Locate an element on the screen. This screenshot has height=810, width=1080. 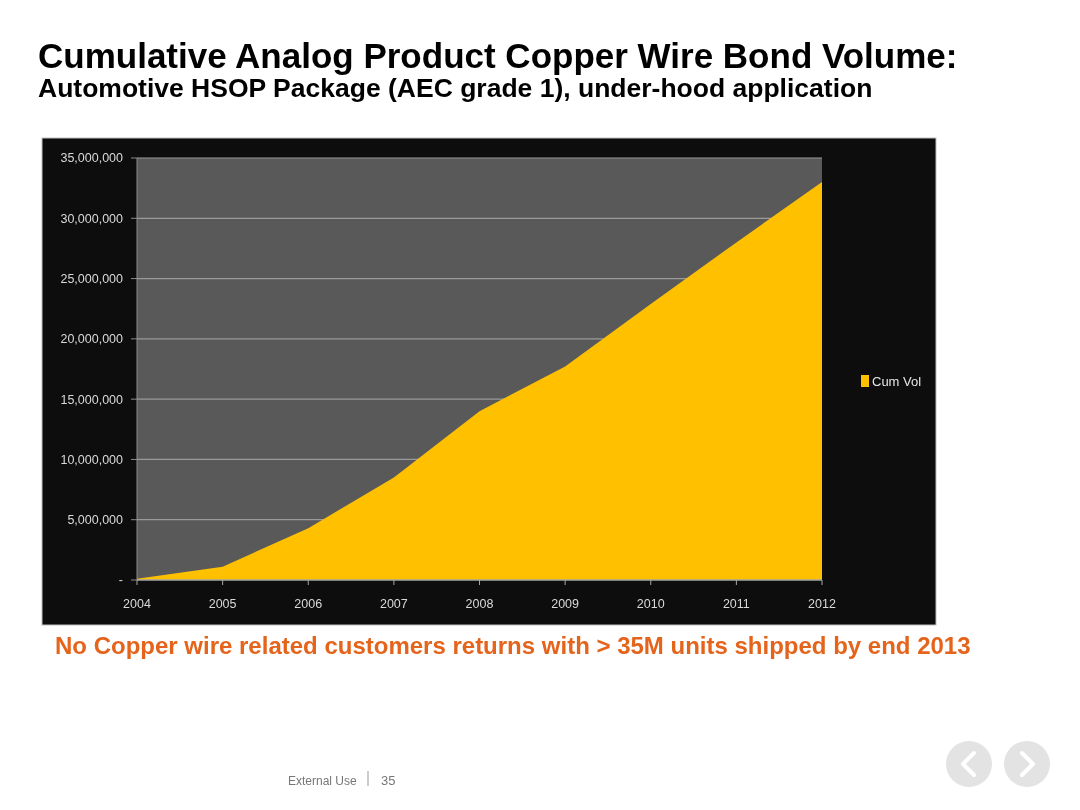
legend-label: Cum Vol is located at coordinates (897, 381).